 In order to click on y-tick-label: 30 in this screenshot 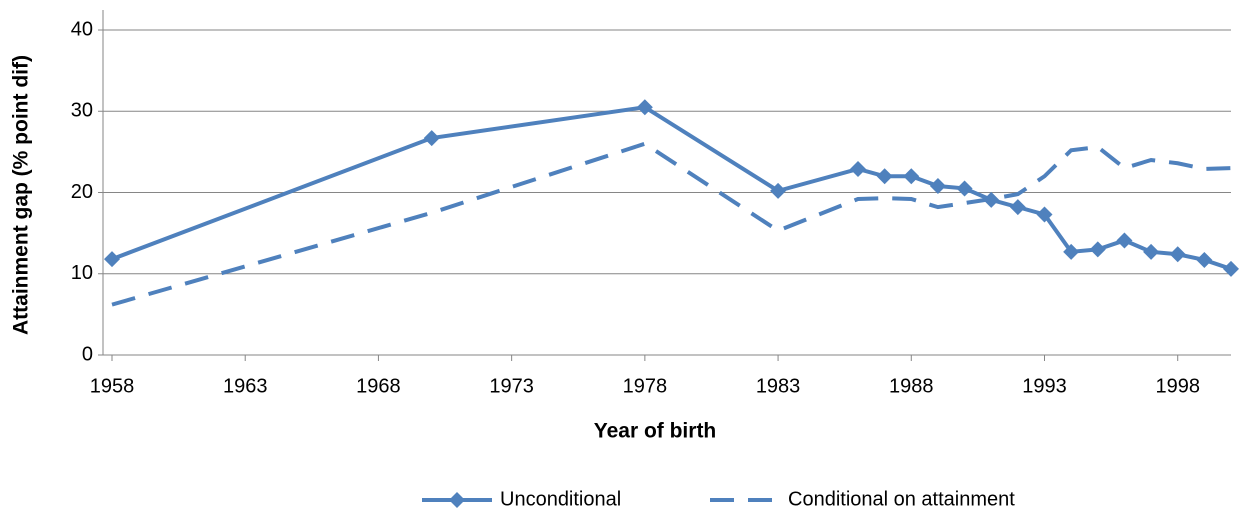, I will do `click(82, 111)`.